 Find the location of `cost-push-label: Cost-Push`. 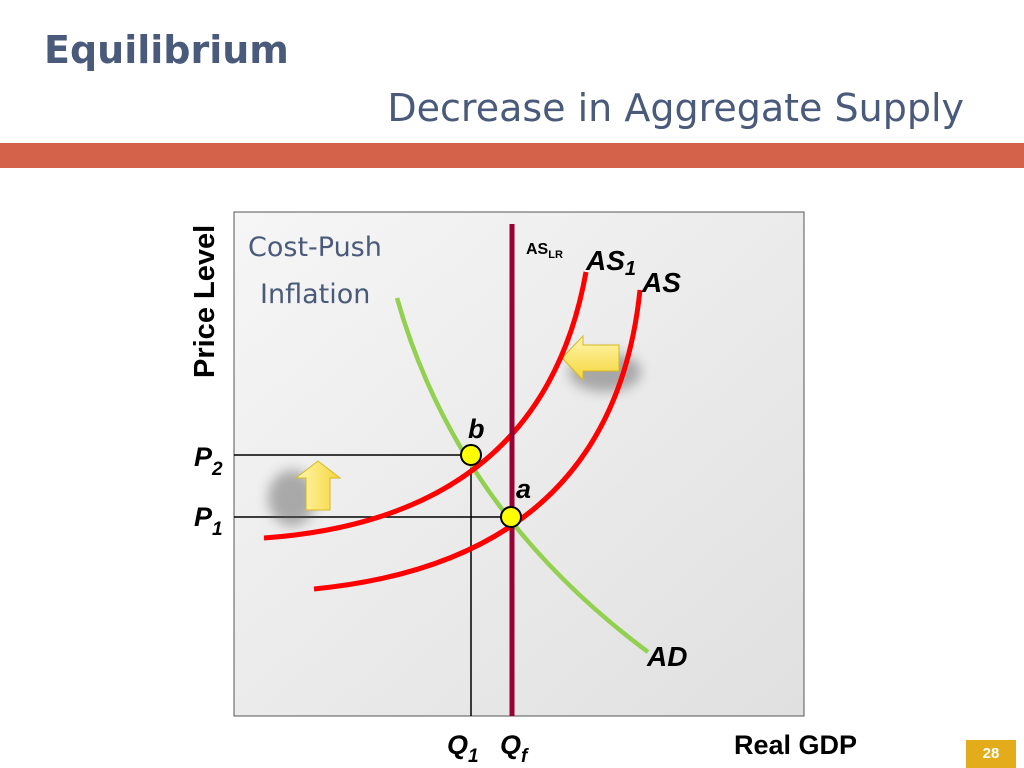

cost-push-label: Cost-Push is located at coordinates (315, 247).